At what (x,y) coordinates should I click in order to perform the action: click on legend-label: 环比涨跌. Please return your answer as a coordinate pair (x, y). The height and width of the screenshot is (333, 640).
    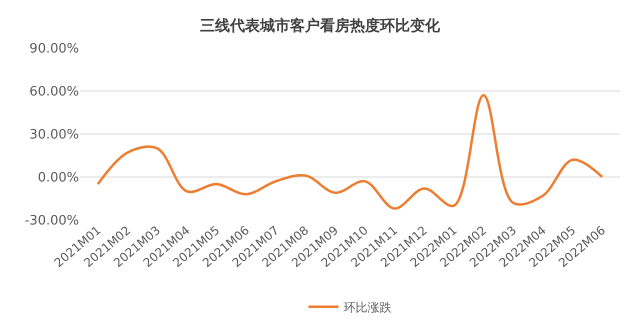
    Looking at the image, I should click on (368, 307).